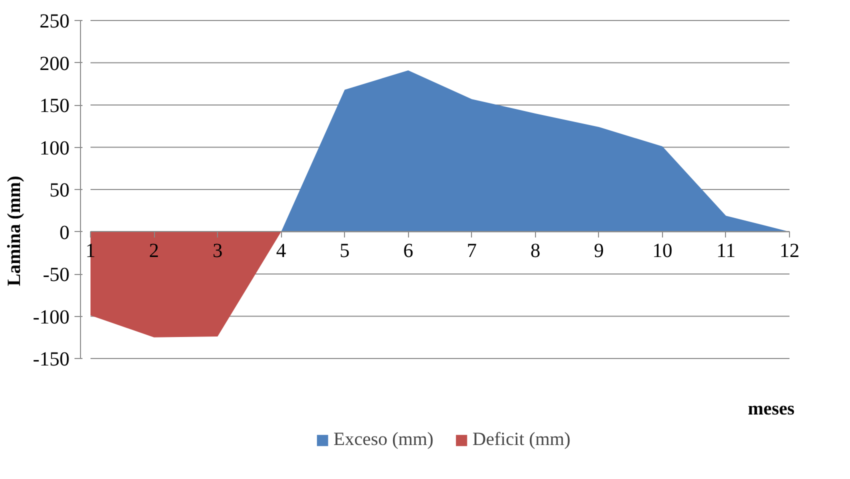  I want to click on y-tick-label: 0, so click(65, 233).